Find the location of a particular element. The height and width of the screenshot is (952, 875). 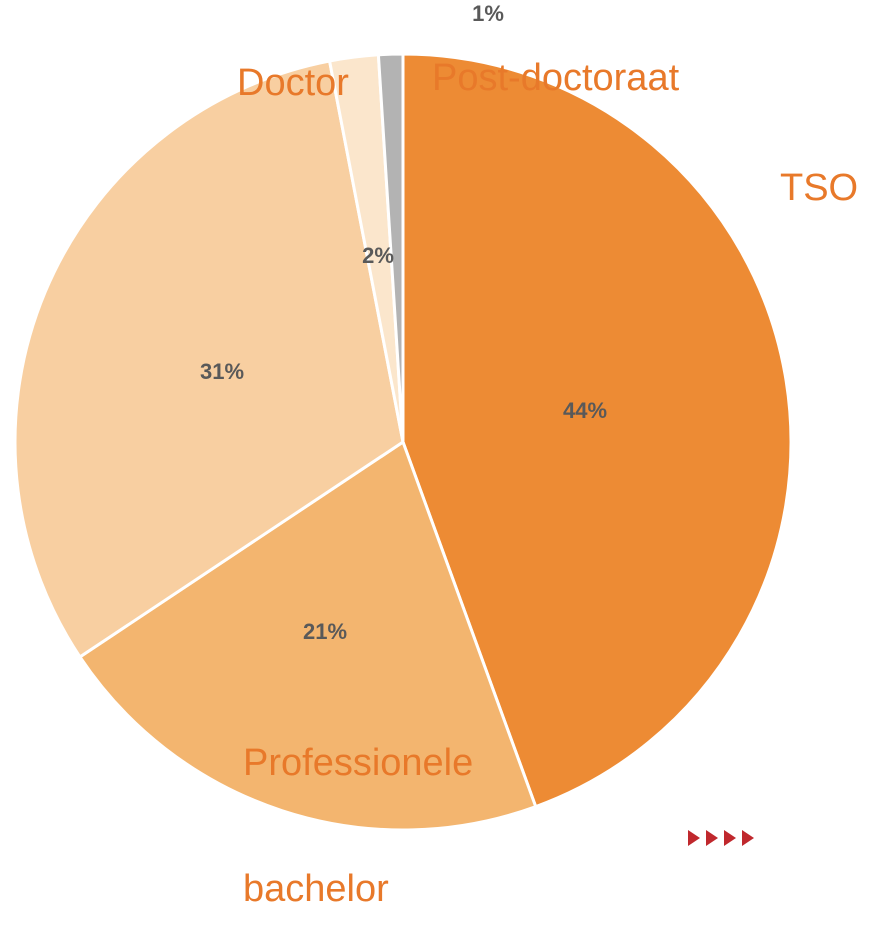

decoration is located at coordinates (721, 838).